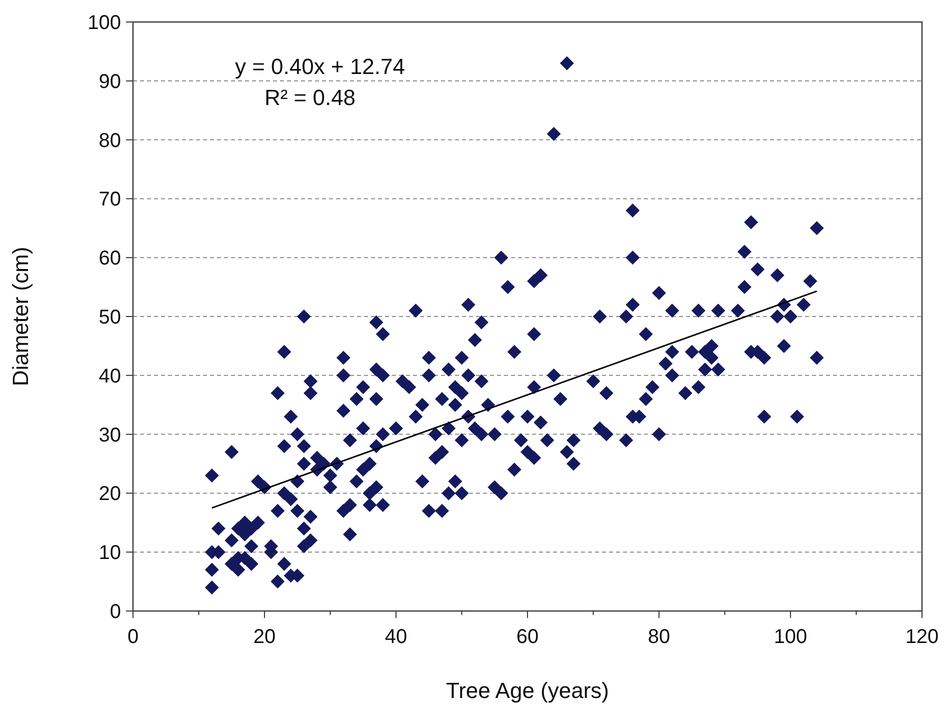 Image resolution: width=951 pixels, height=710 pixels. What do you see at coordinates (109, 494) in the screenshot?
I see `y-tick-label: 20` at bounding box center [109, 494].